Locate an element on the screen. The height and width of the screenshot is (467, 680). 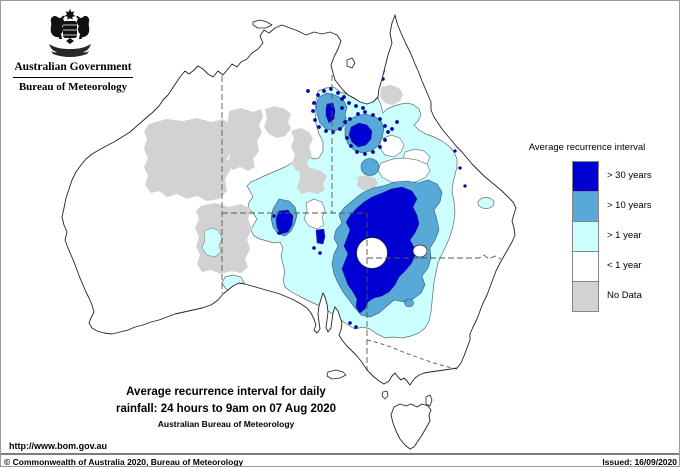
gt1yr-hole-in-nodata is located at coordinates (212, 242).